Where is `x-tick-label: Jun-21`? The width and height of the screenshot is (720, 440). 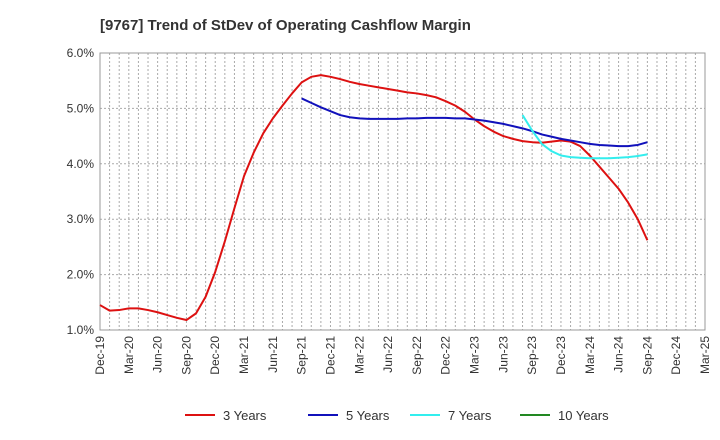
x-tick-label: Jun-21 is located at coordinates (273, 354).